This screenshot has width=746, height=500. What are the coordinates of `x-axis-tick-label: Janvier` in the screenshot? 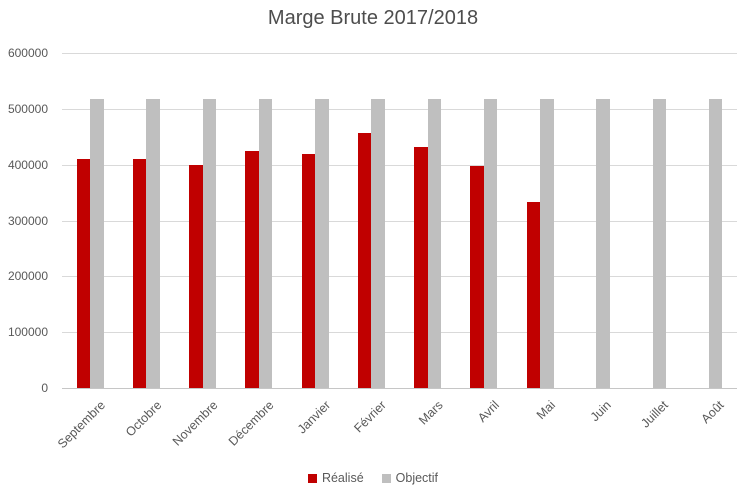 It's located at (314, 417).